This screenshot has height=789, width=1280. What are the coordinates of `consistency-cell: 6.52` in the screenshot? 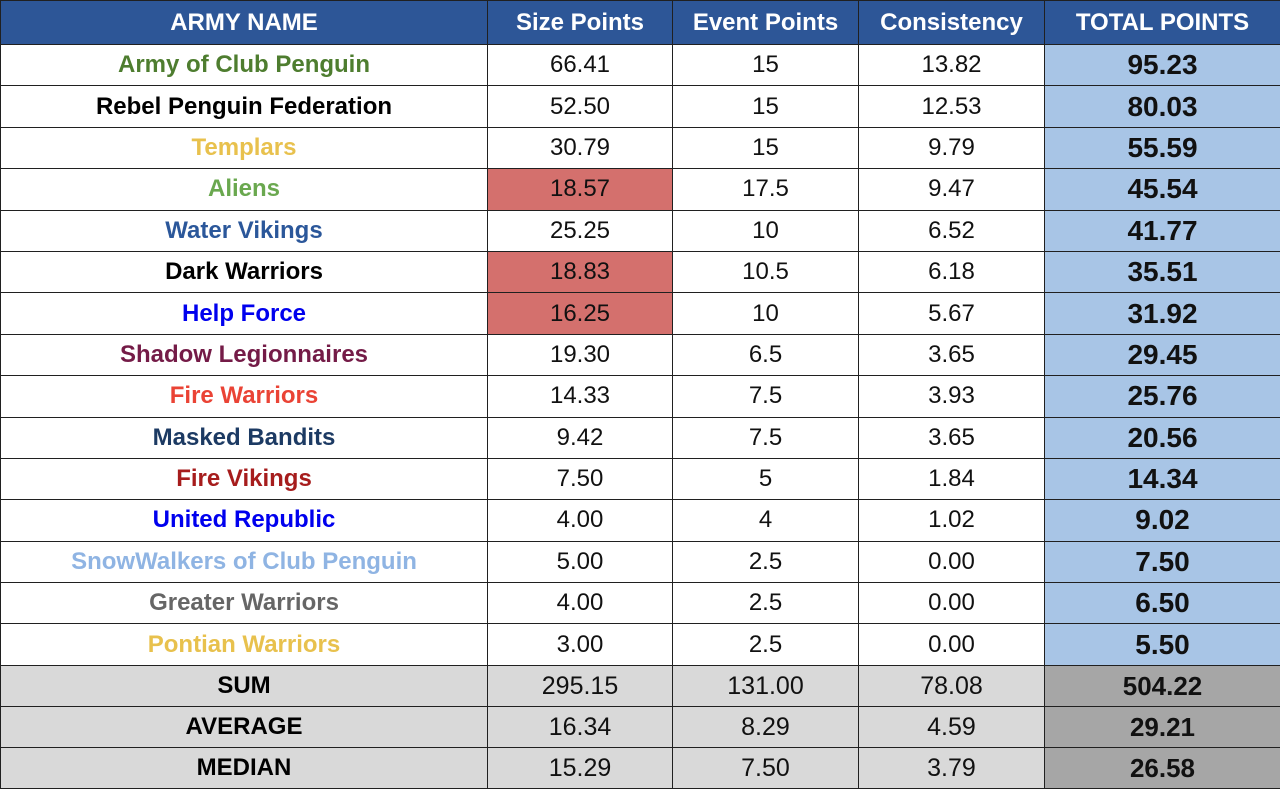 It's located at (951, 230).